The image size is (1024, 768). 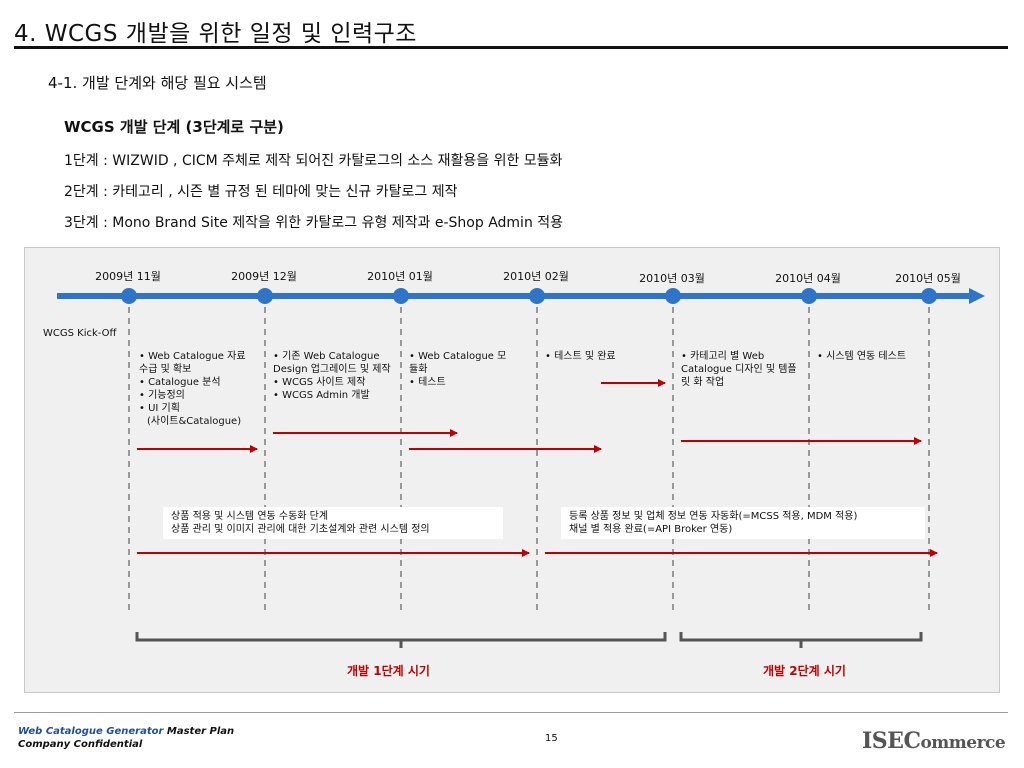 I want to click on footer-confidential: Company Confidential, so click(x=80, y=744).